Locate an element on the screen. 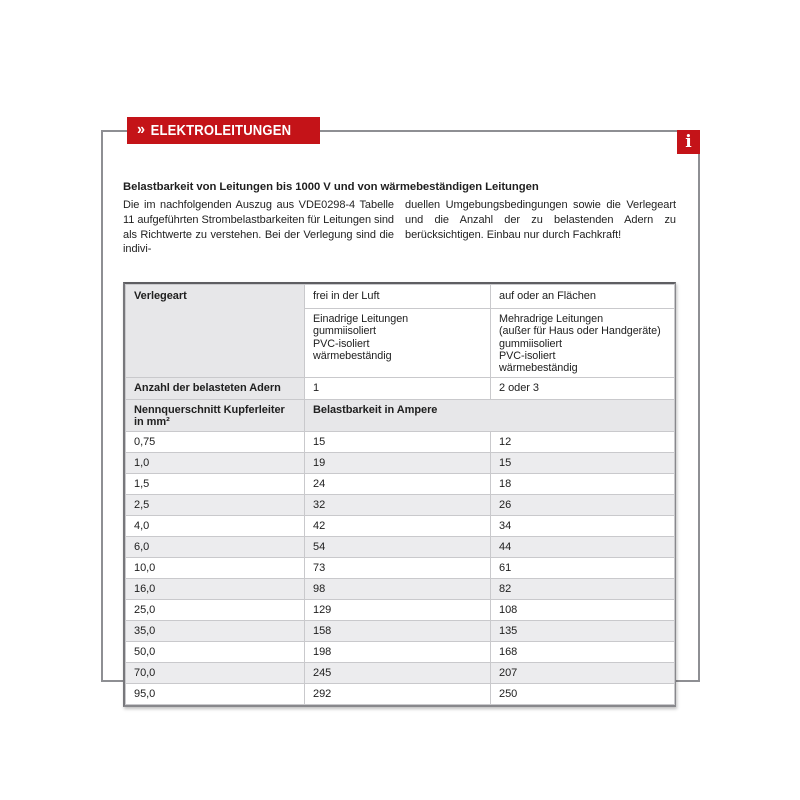 This screenshot has width=800, height=800. cell-querschnitt: 1,5 is located at coordinates (215, 484).